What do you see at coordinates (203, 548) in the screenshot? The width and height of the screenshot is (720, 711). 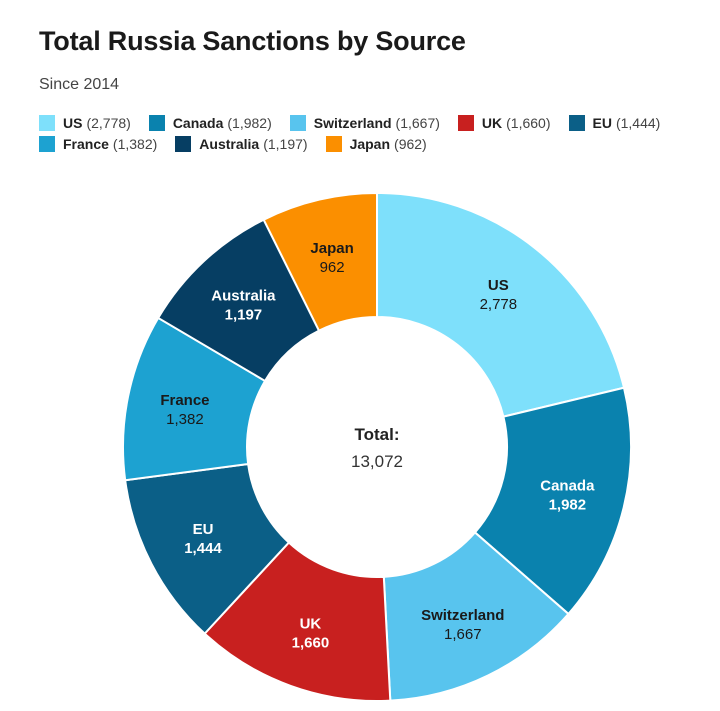 I see `slice-label-value: 1,444` at bounding box center [203, 548].